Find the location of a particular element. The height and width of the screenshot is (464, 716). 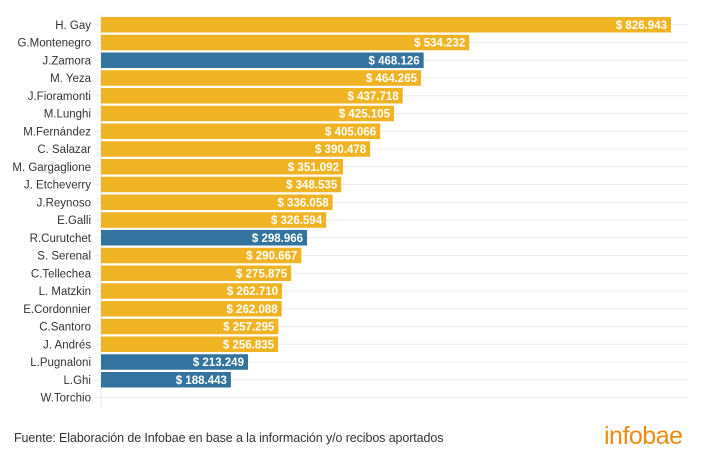

value-label: $ 348.535 is located at coordinates (312, 186).